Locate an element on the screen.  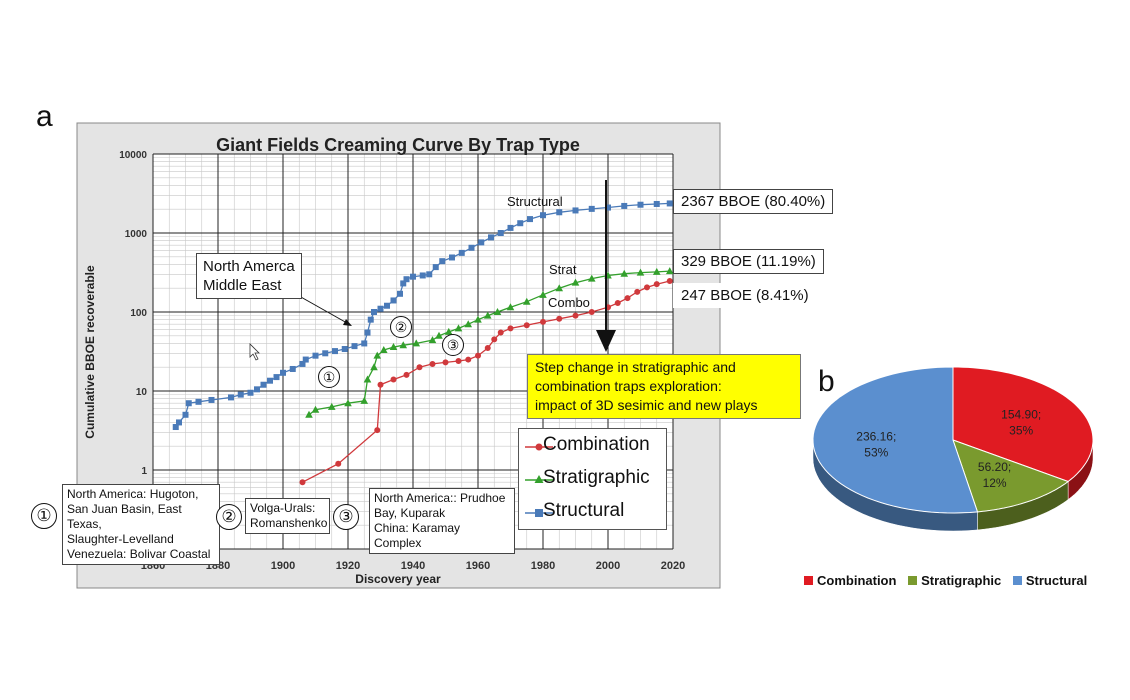
callout-one-line: North America: Hugoton, is located at coordinates (133, 494).